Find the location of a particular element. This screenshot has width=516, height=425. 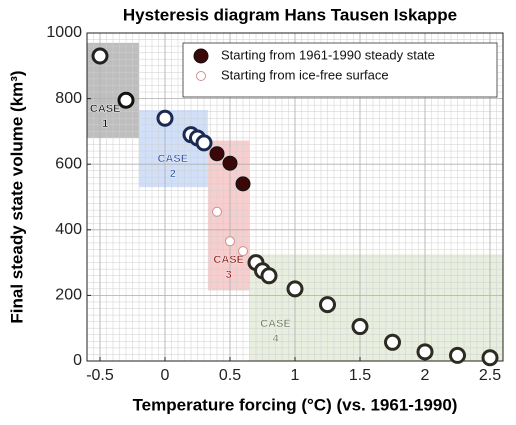

x-tick-label: 2 is located at coordinates (425, 375).